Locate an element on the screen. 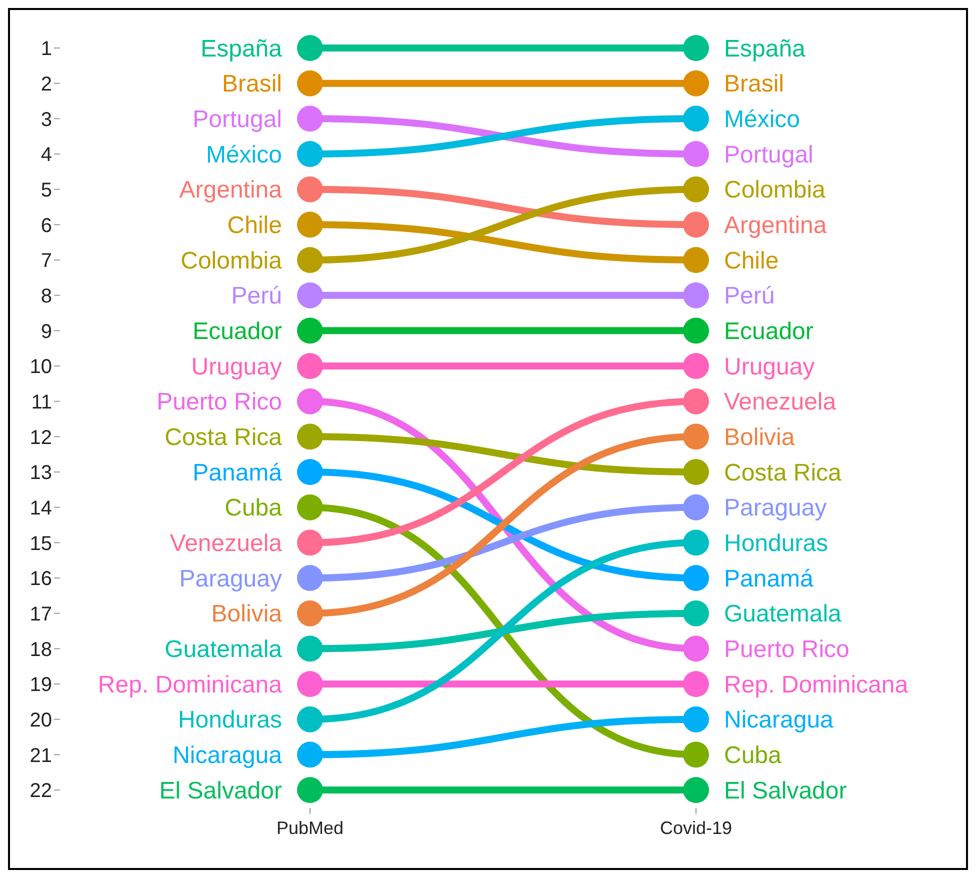 The width and height of the screenshot is (979, 881). x-tick-label: PubMed is located at coordinates (310, 828).